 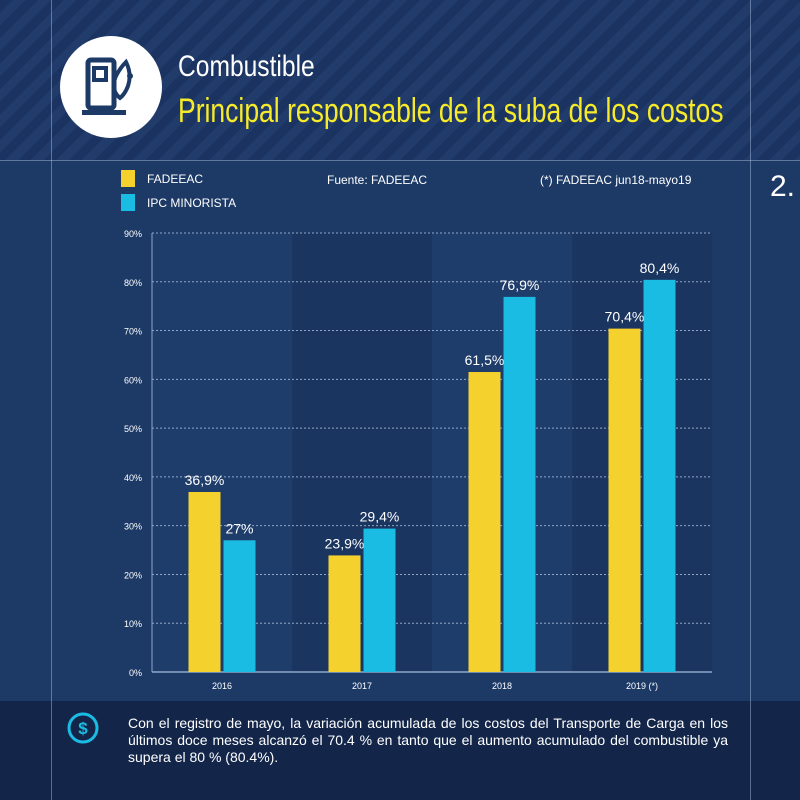 What do you see at coordinates (485, 360) in the screenshot?
I see `data-label: 61,5%` at bounding box center [485, 360].